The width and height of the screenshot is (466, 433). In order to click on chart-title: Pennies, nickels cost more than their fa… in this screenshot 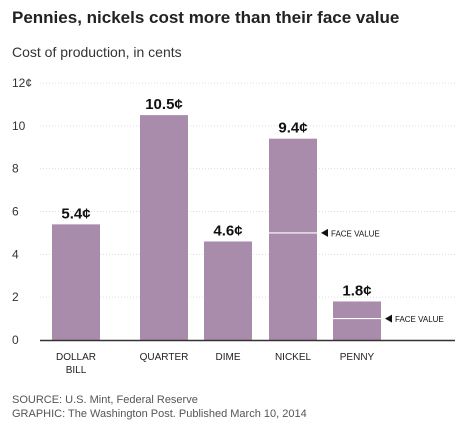, I will do `click(206, 17)`.